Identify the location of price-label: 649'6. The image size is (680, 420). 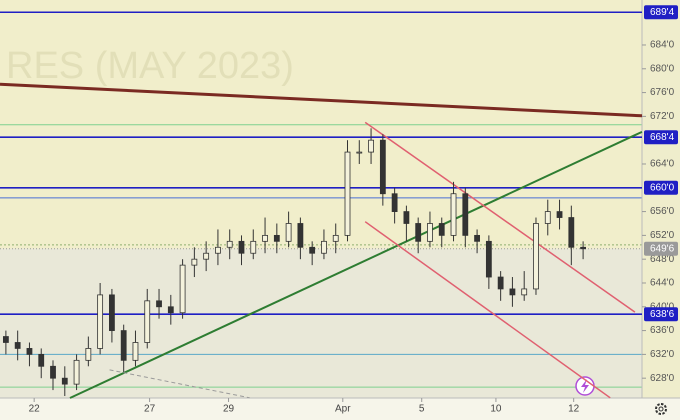
(662, 248).